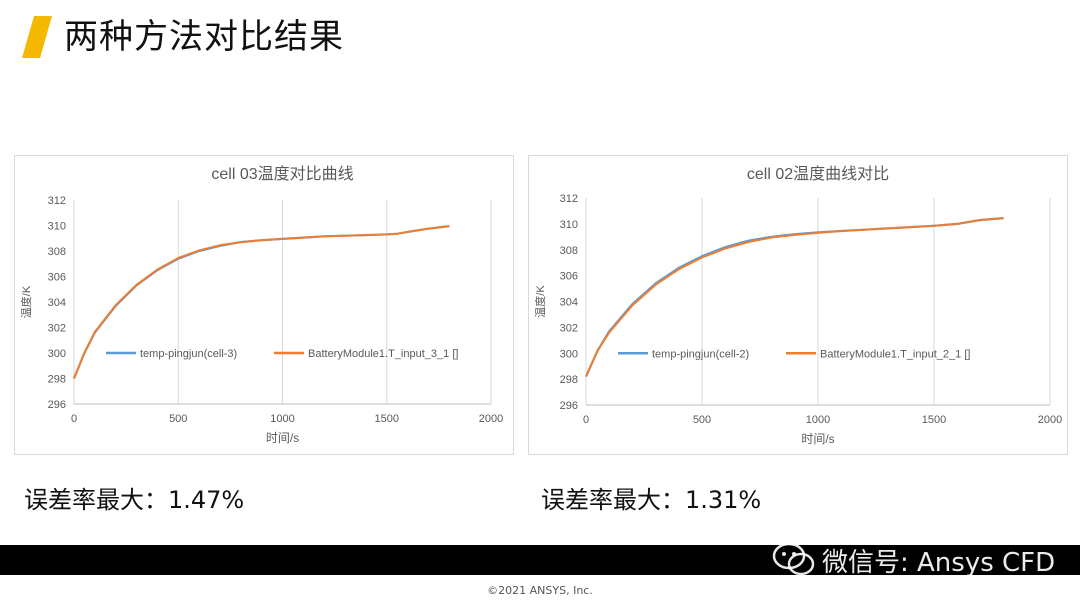 The image size is (1080, 608). I want to click on legend-label-2: BatteryModule1.T_input_3_1 [], so click(383, 354).